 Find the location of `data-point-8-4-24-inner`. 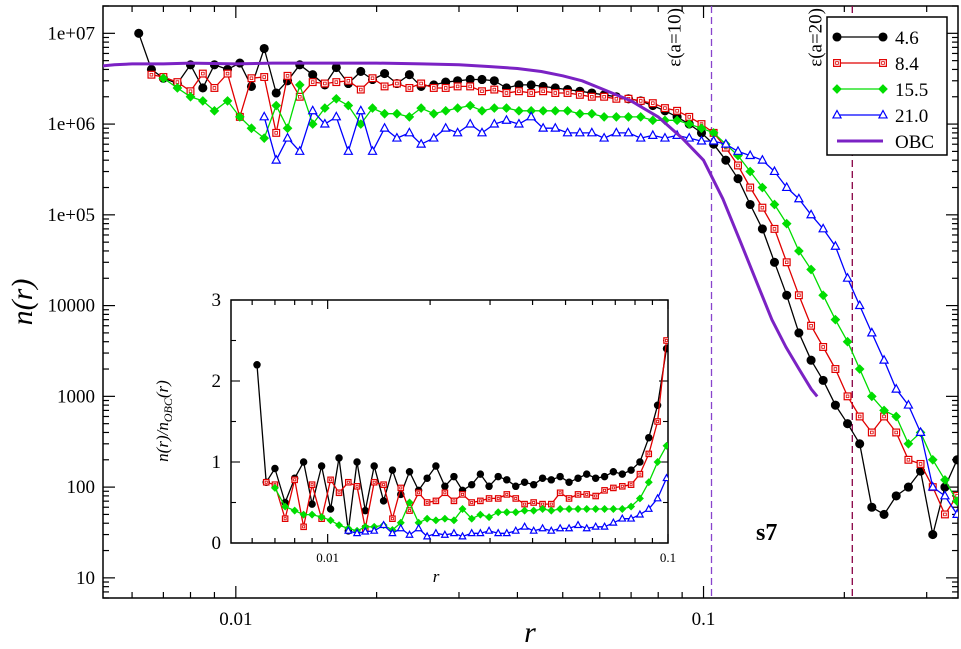

data-point-8-4-24-inner is located at coordinates (445, 88).